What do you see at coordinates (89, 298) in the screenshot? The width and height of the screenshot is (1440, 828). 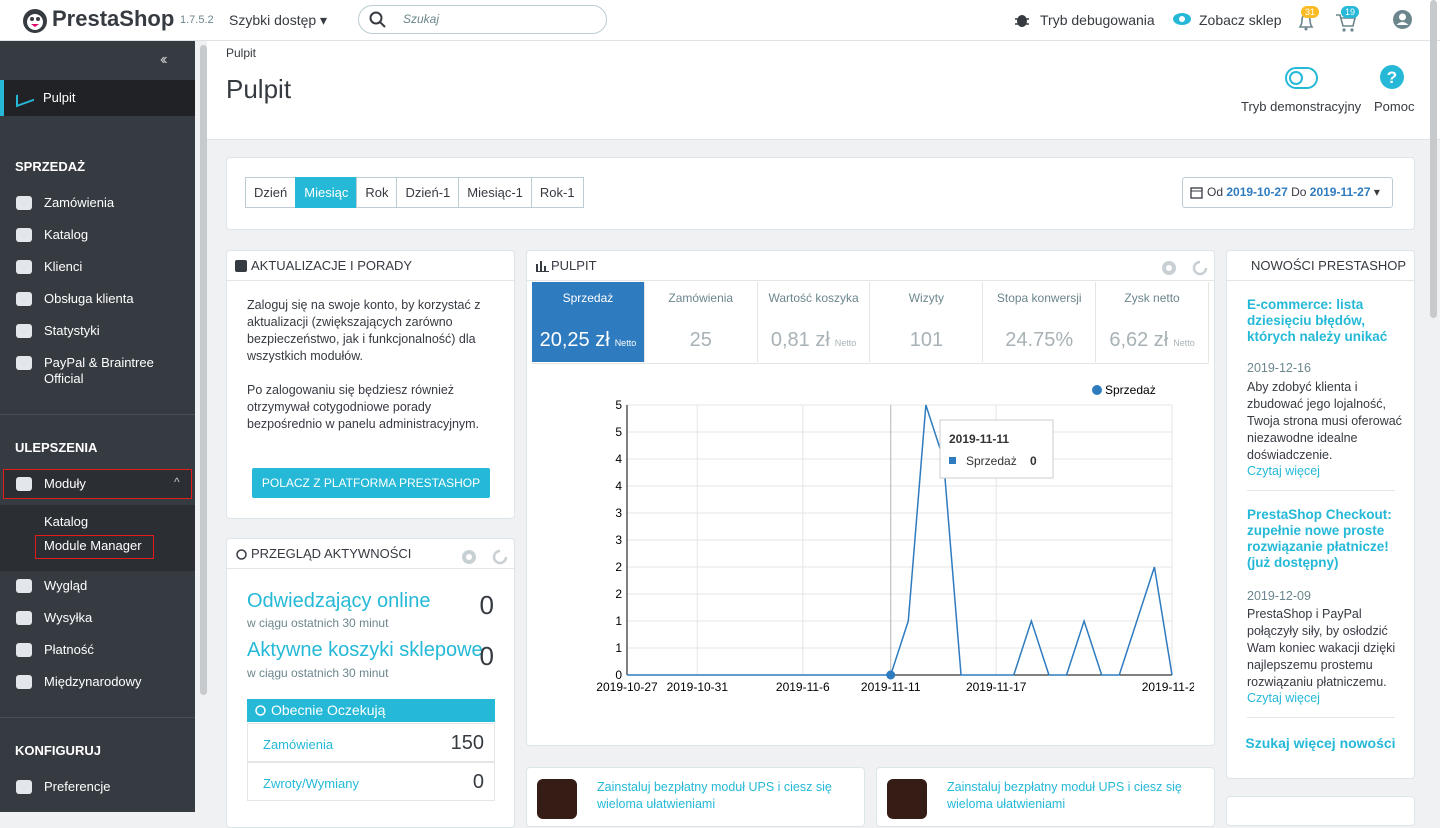 I see `menu-item: Obsługa klienta` at bounding box center [89, 298].